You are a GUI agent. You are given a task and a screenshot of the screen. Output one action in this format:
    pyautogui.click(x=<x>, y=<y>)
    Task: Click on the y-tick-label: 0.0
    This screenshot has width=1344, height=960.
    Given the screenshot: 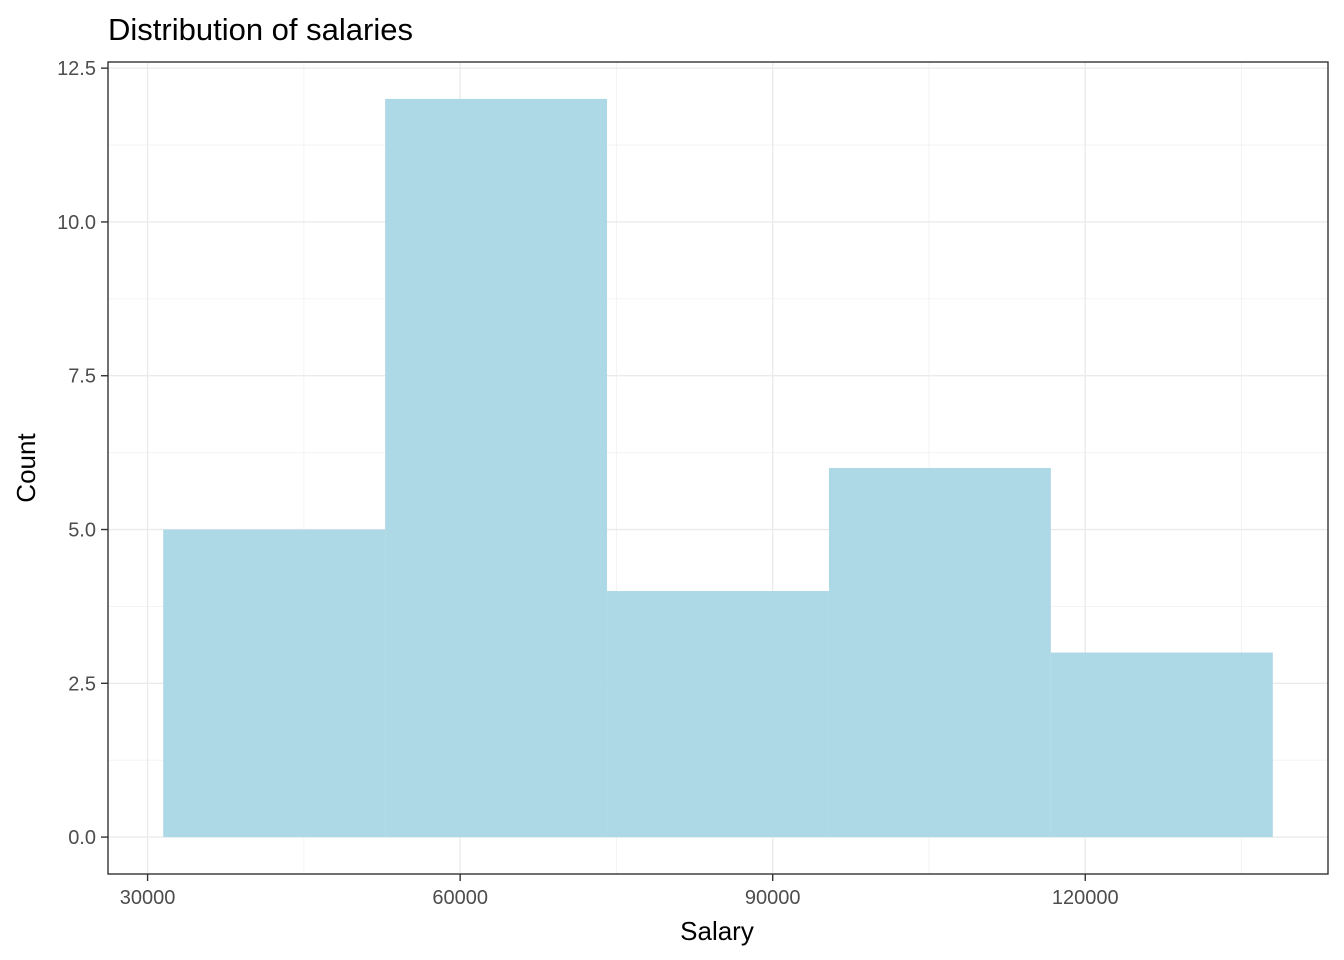 What is the action you would take?
    pyautogui.click(x=82, y=838)
    